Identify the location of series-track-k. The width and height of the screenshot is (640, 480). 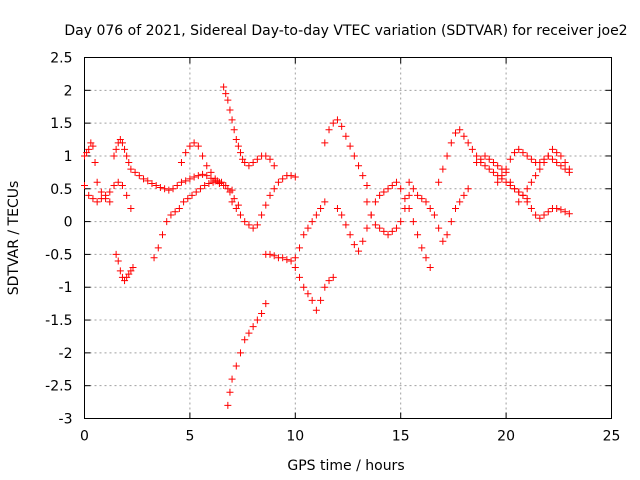
(314, 289).